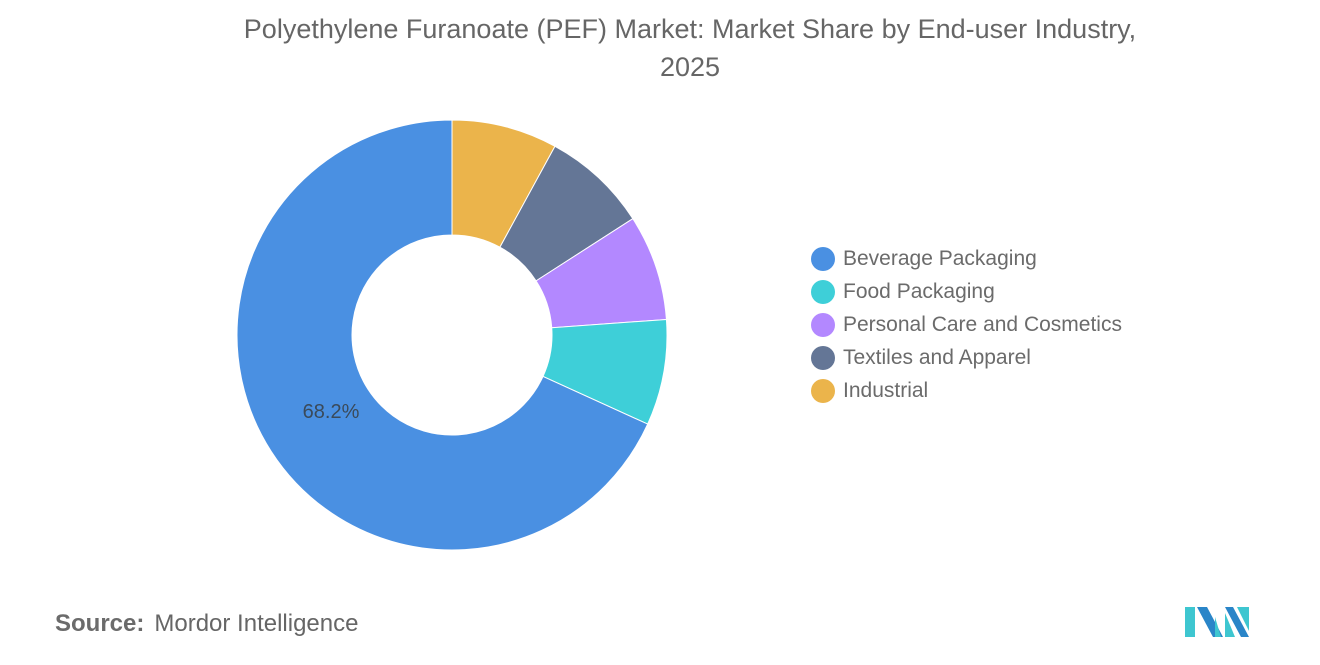  What do you see at coordinates (1217, 622) in the screenshot?
I see `mordor-intelligence-logo-icon` at bounding box center [1217, 622].